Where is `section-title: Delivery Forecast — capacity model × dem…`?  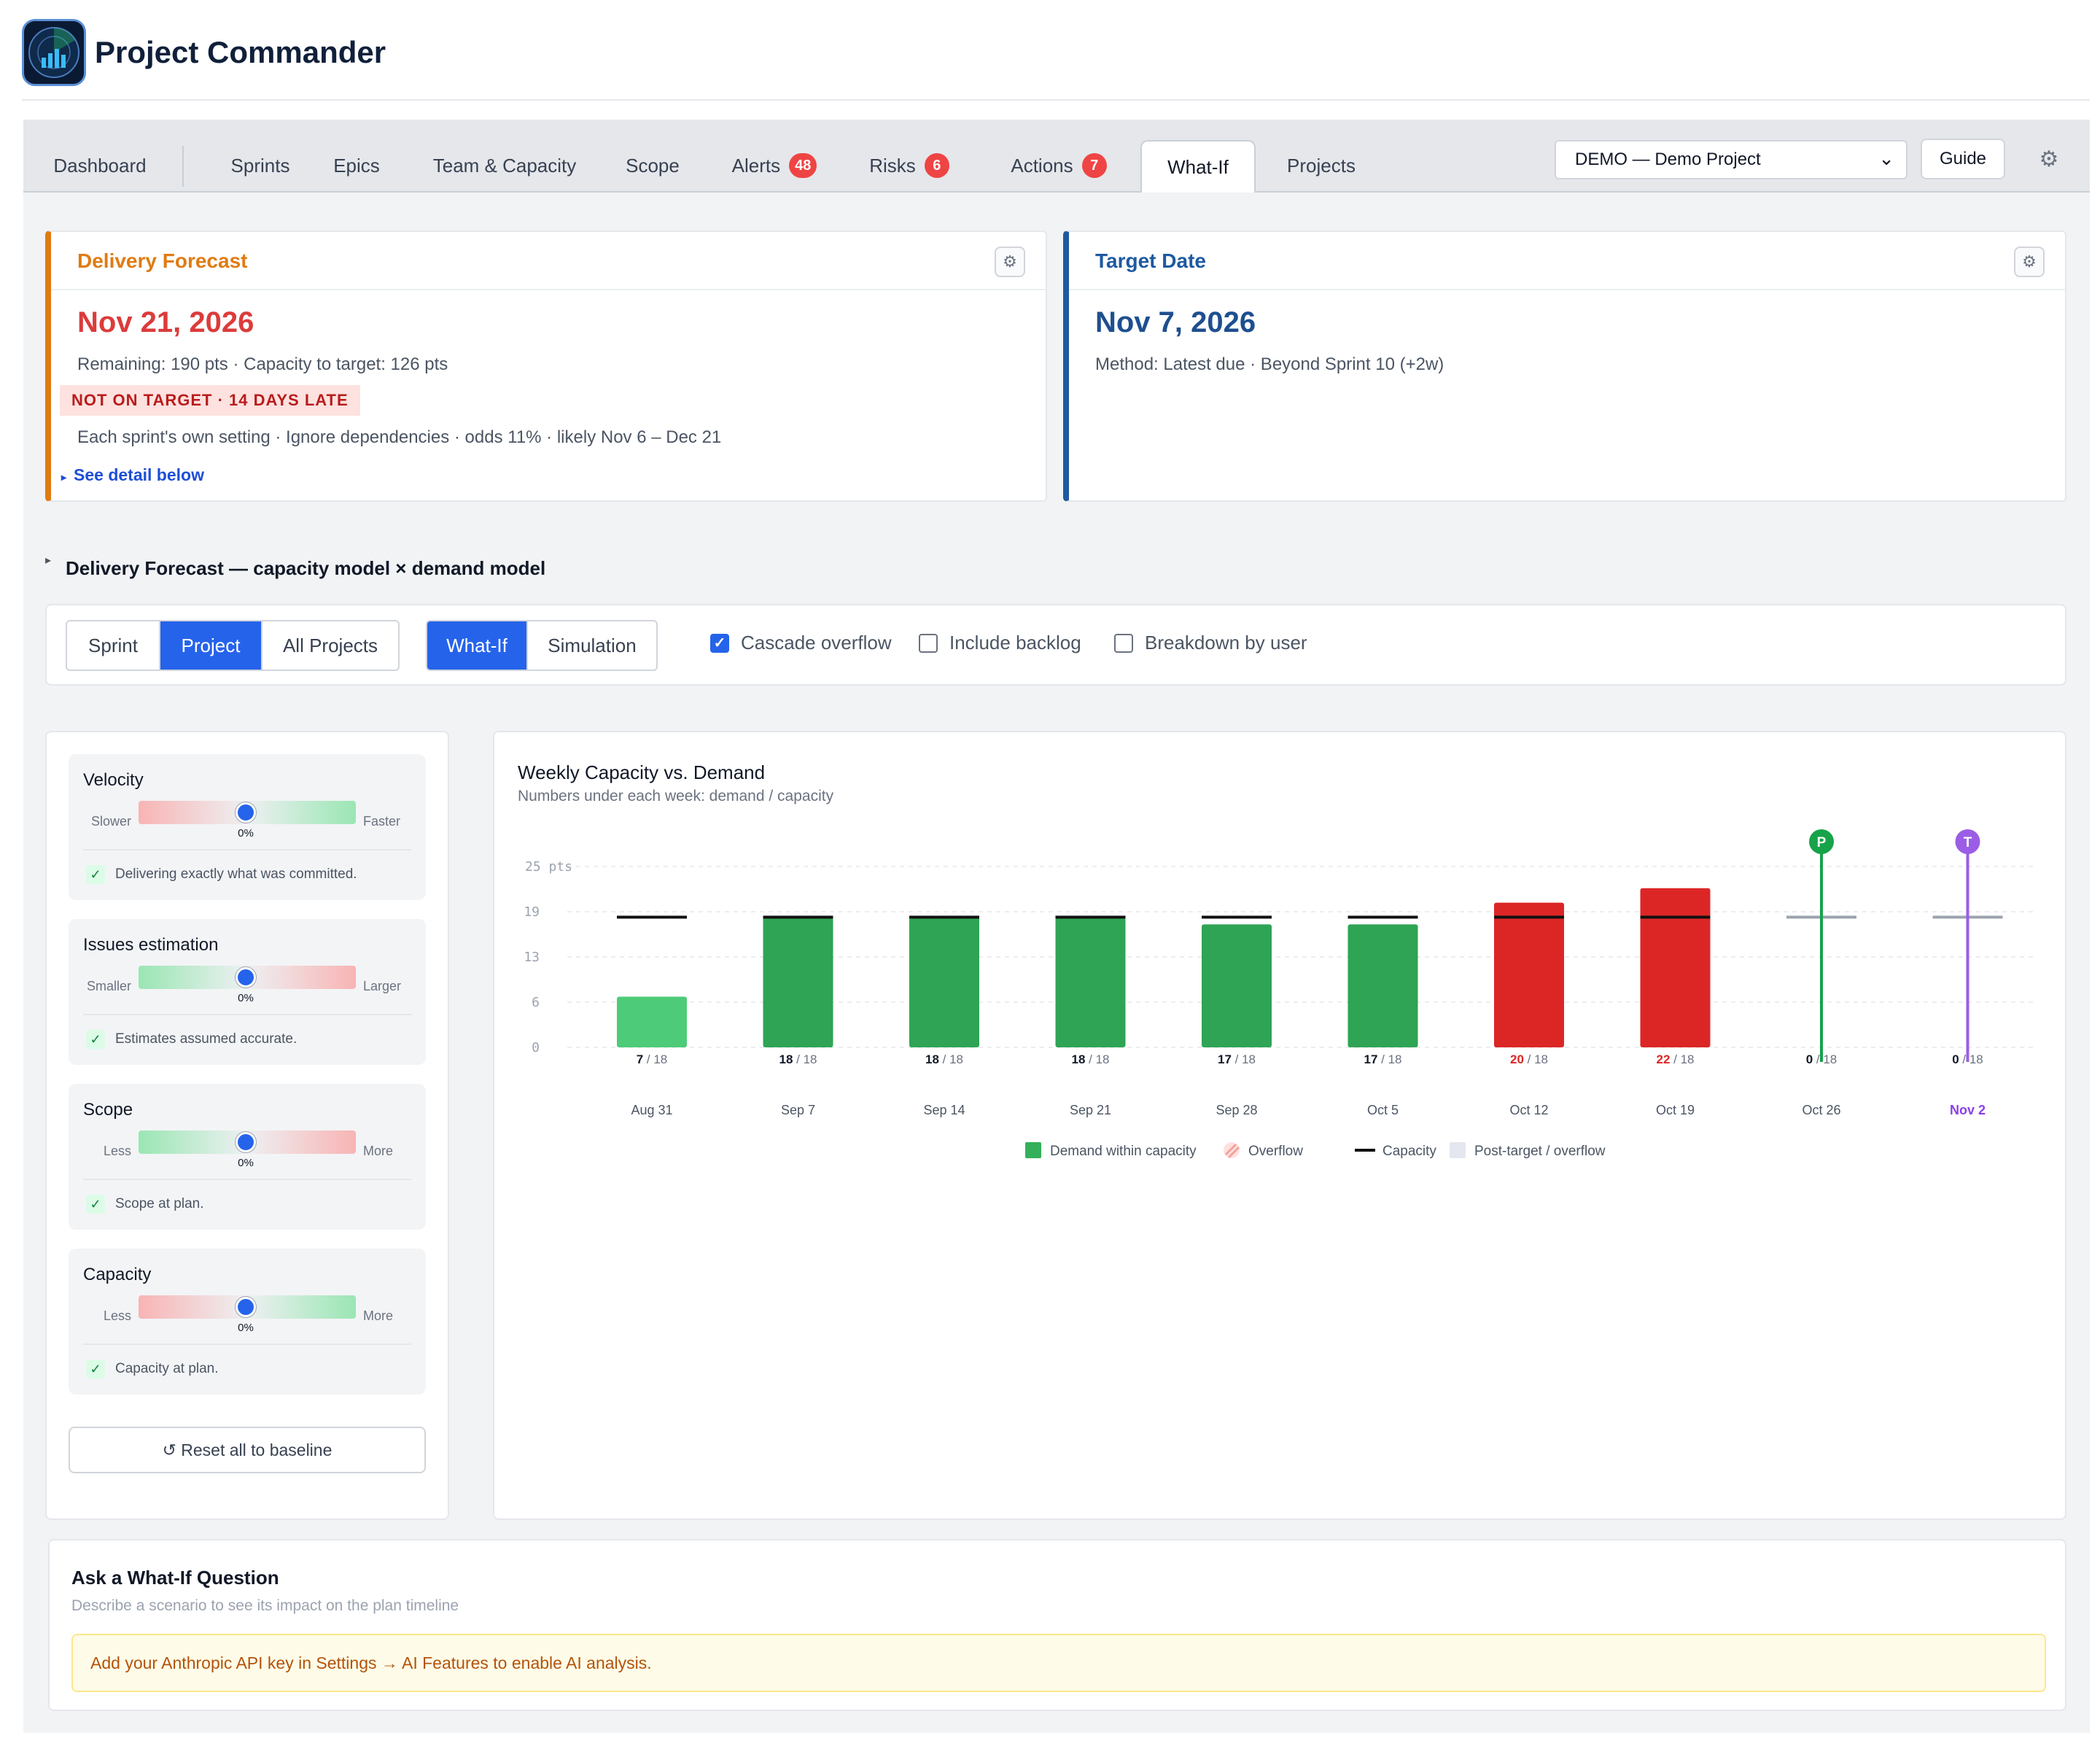
section-title: Delivery Forecast — capacity model × dem… is located at coordinates (306, 568).